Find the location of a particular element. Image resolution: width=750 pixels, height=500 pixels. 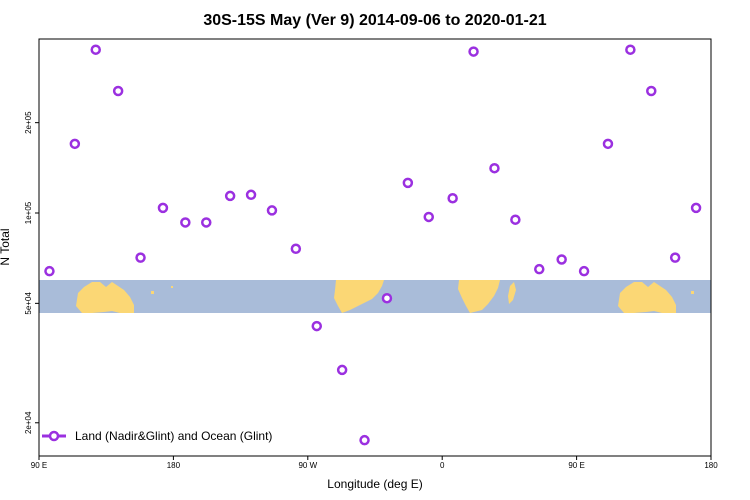

legend: Land (Nadir&Glint) and Ocean (Glint) is located at coordinates (157, 436).